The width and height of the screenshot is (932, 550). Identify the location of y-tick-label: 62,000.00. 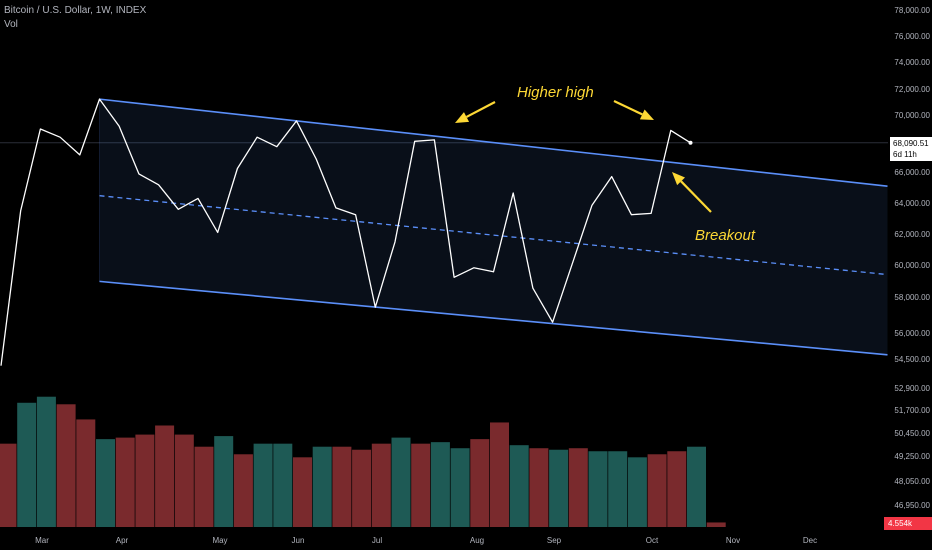
(912, 234).